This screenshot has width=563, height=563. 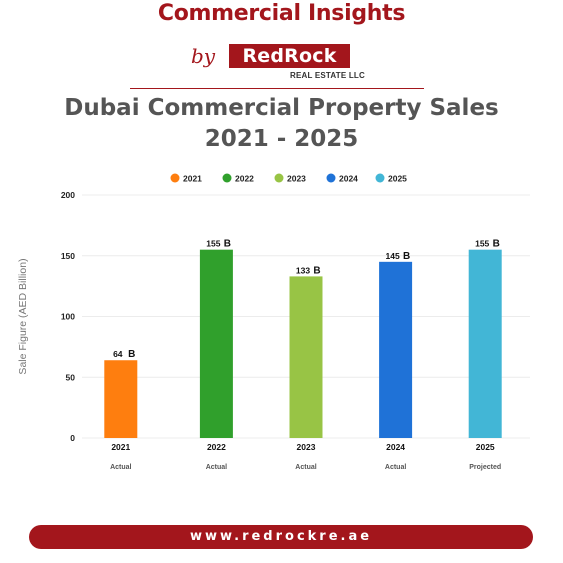 I want to click on legend-swatch-2025, so click(x=380, y=178).